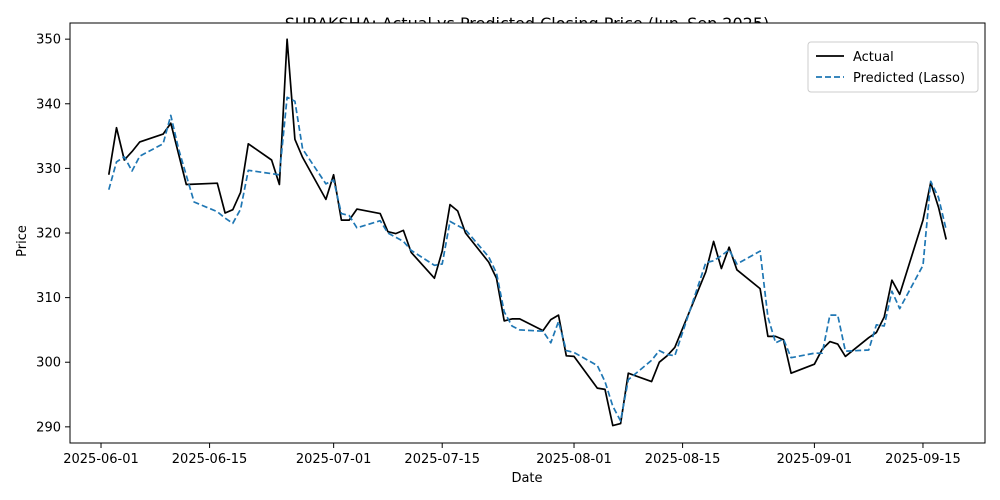 The image size is (1000, 500). I want to click on y-axis-title: Price, so click(22, 241).